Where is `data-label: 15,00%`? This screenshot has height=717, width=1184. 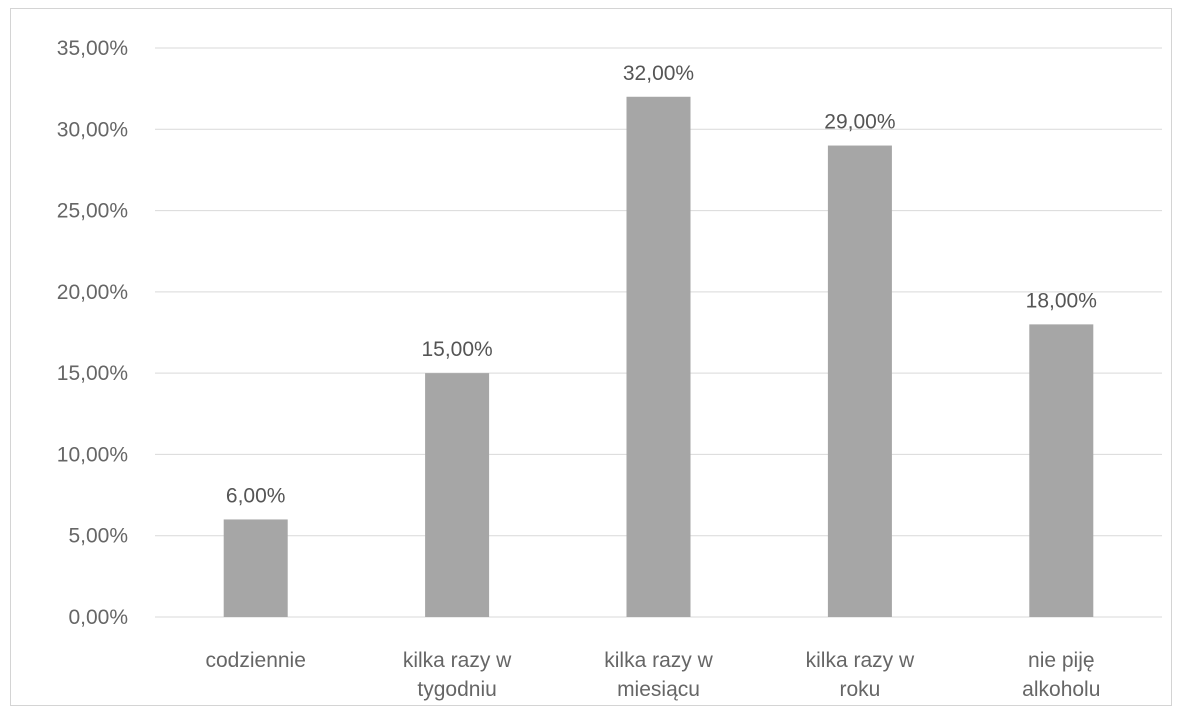
data-label: 15,00% is located at coordinates (456, 349).